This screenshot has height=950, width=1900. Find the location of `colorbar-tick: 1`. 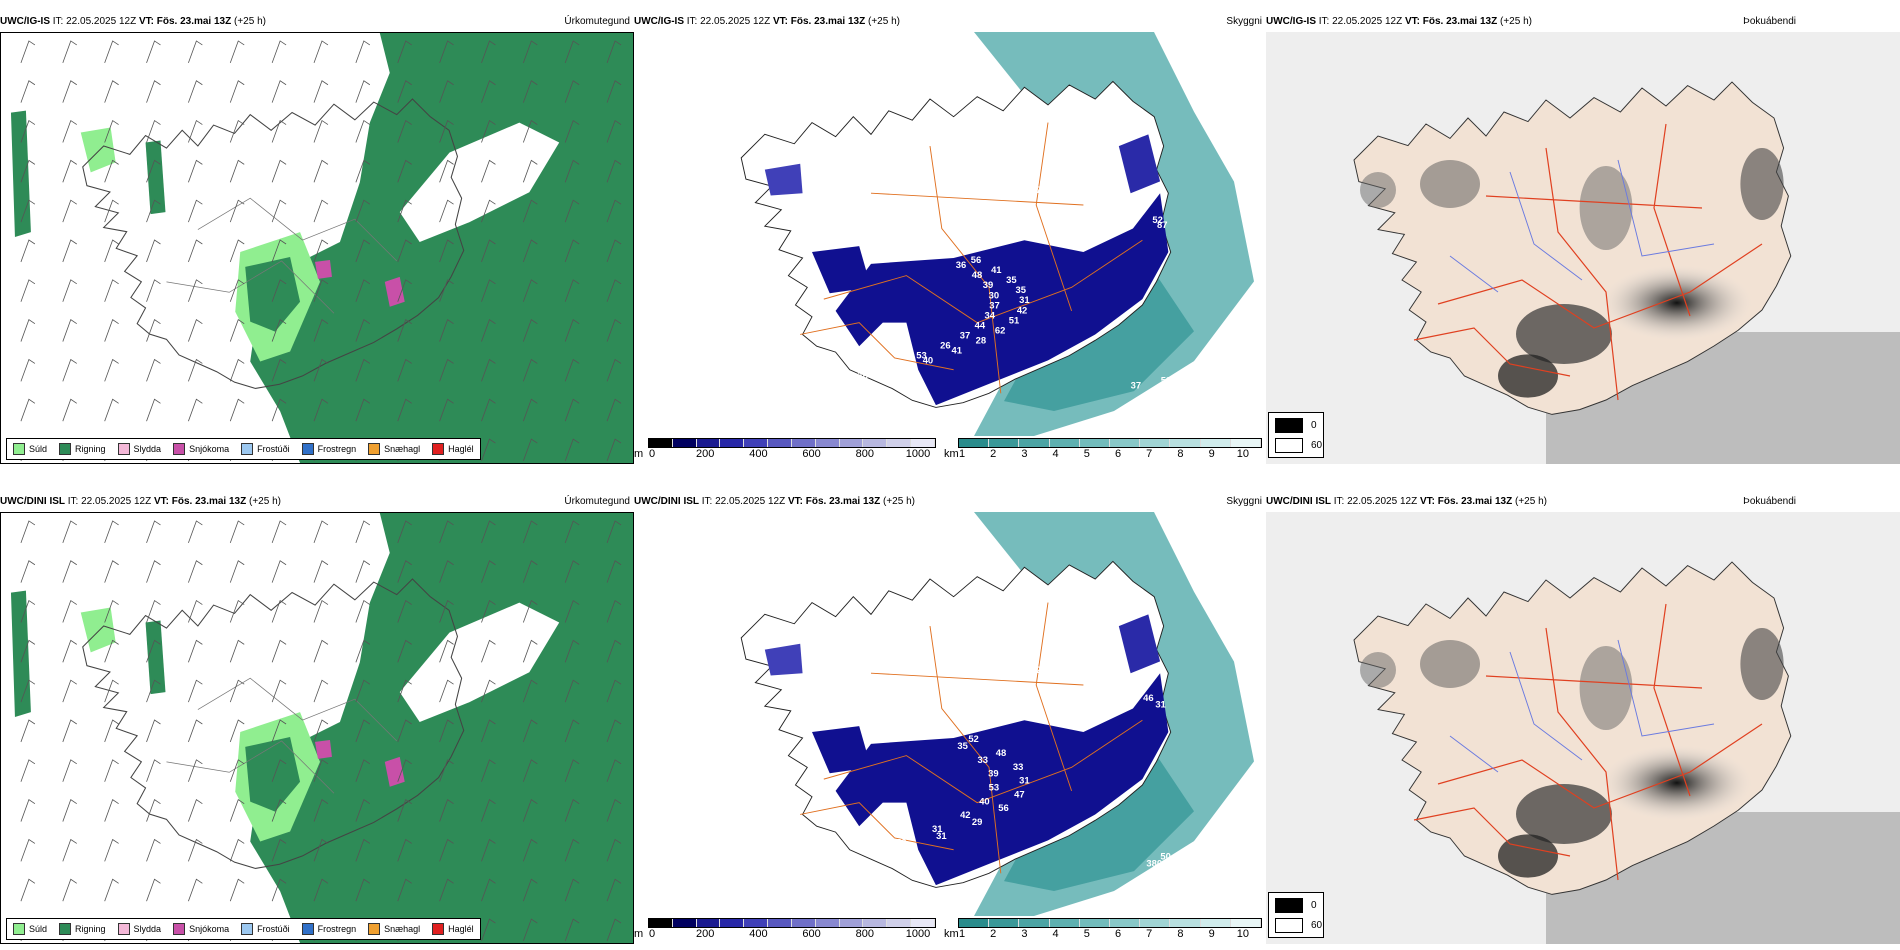

colorbar-tick: 1 is located at coordinates (962, 454).